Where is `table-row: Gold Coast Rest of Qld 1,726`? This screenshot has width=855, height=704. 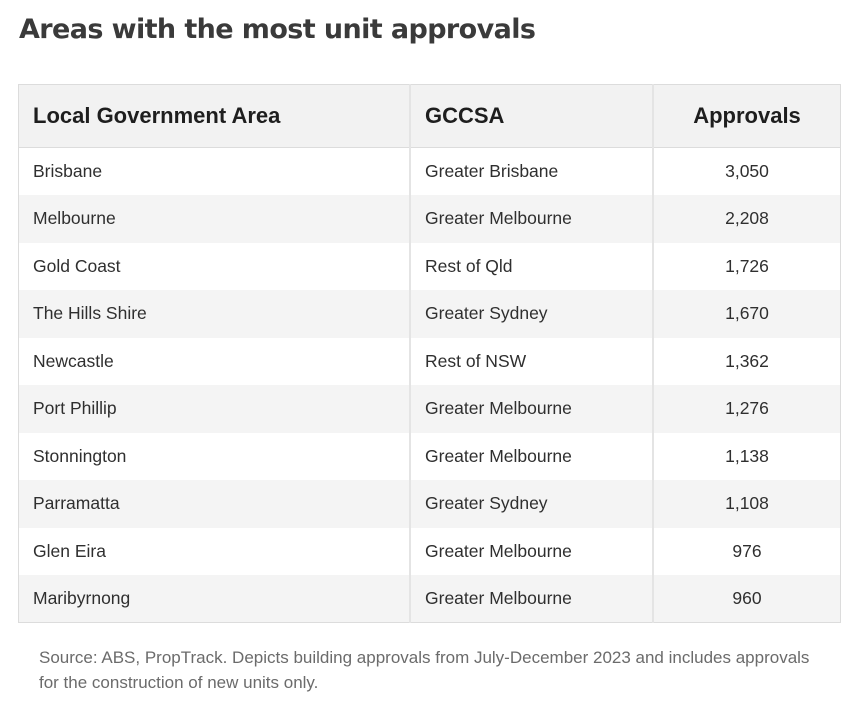 table-row: Gold Coast Rest of Qld 1,726 is located at coordinates (429, 266).